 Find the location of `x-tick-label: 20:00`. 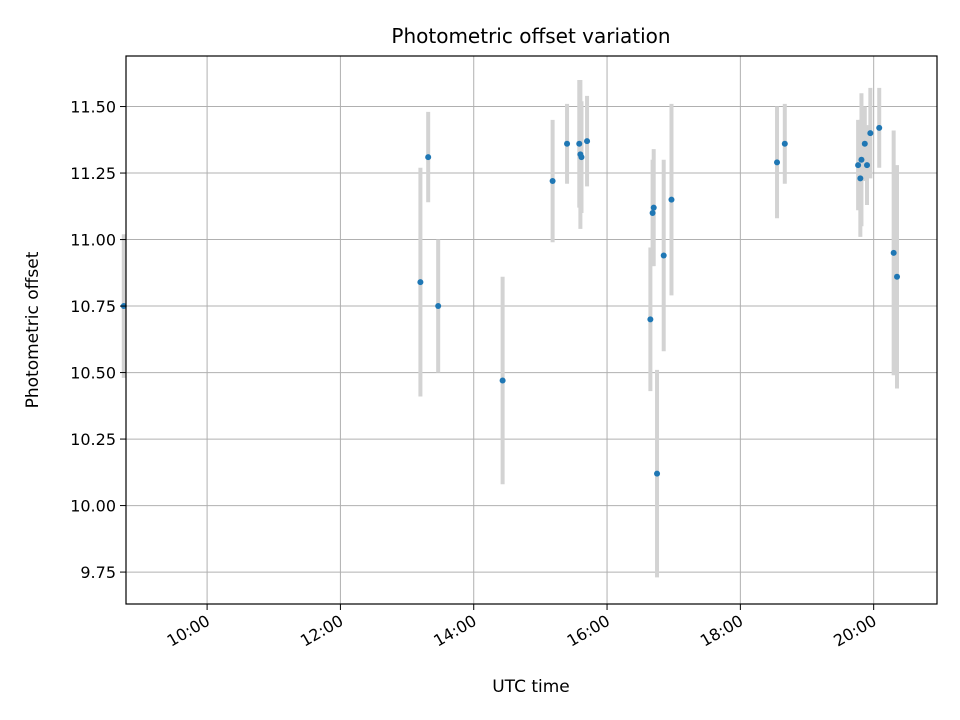

x-tick-label: 20:00 is located at coordinates (854, 631).